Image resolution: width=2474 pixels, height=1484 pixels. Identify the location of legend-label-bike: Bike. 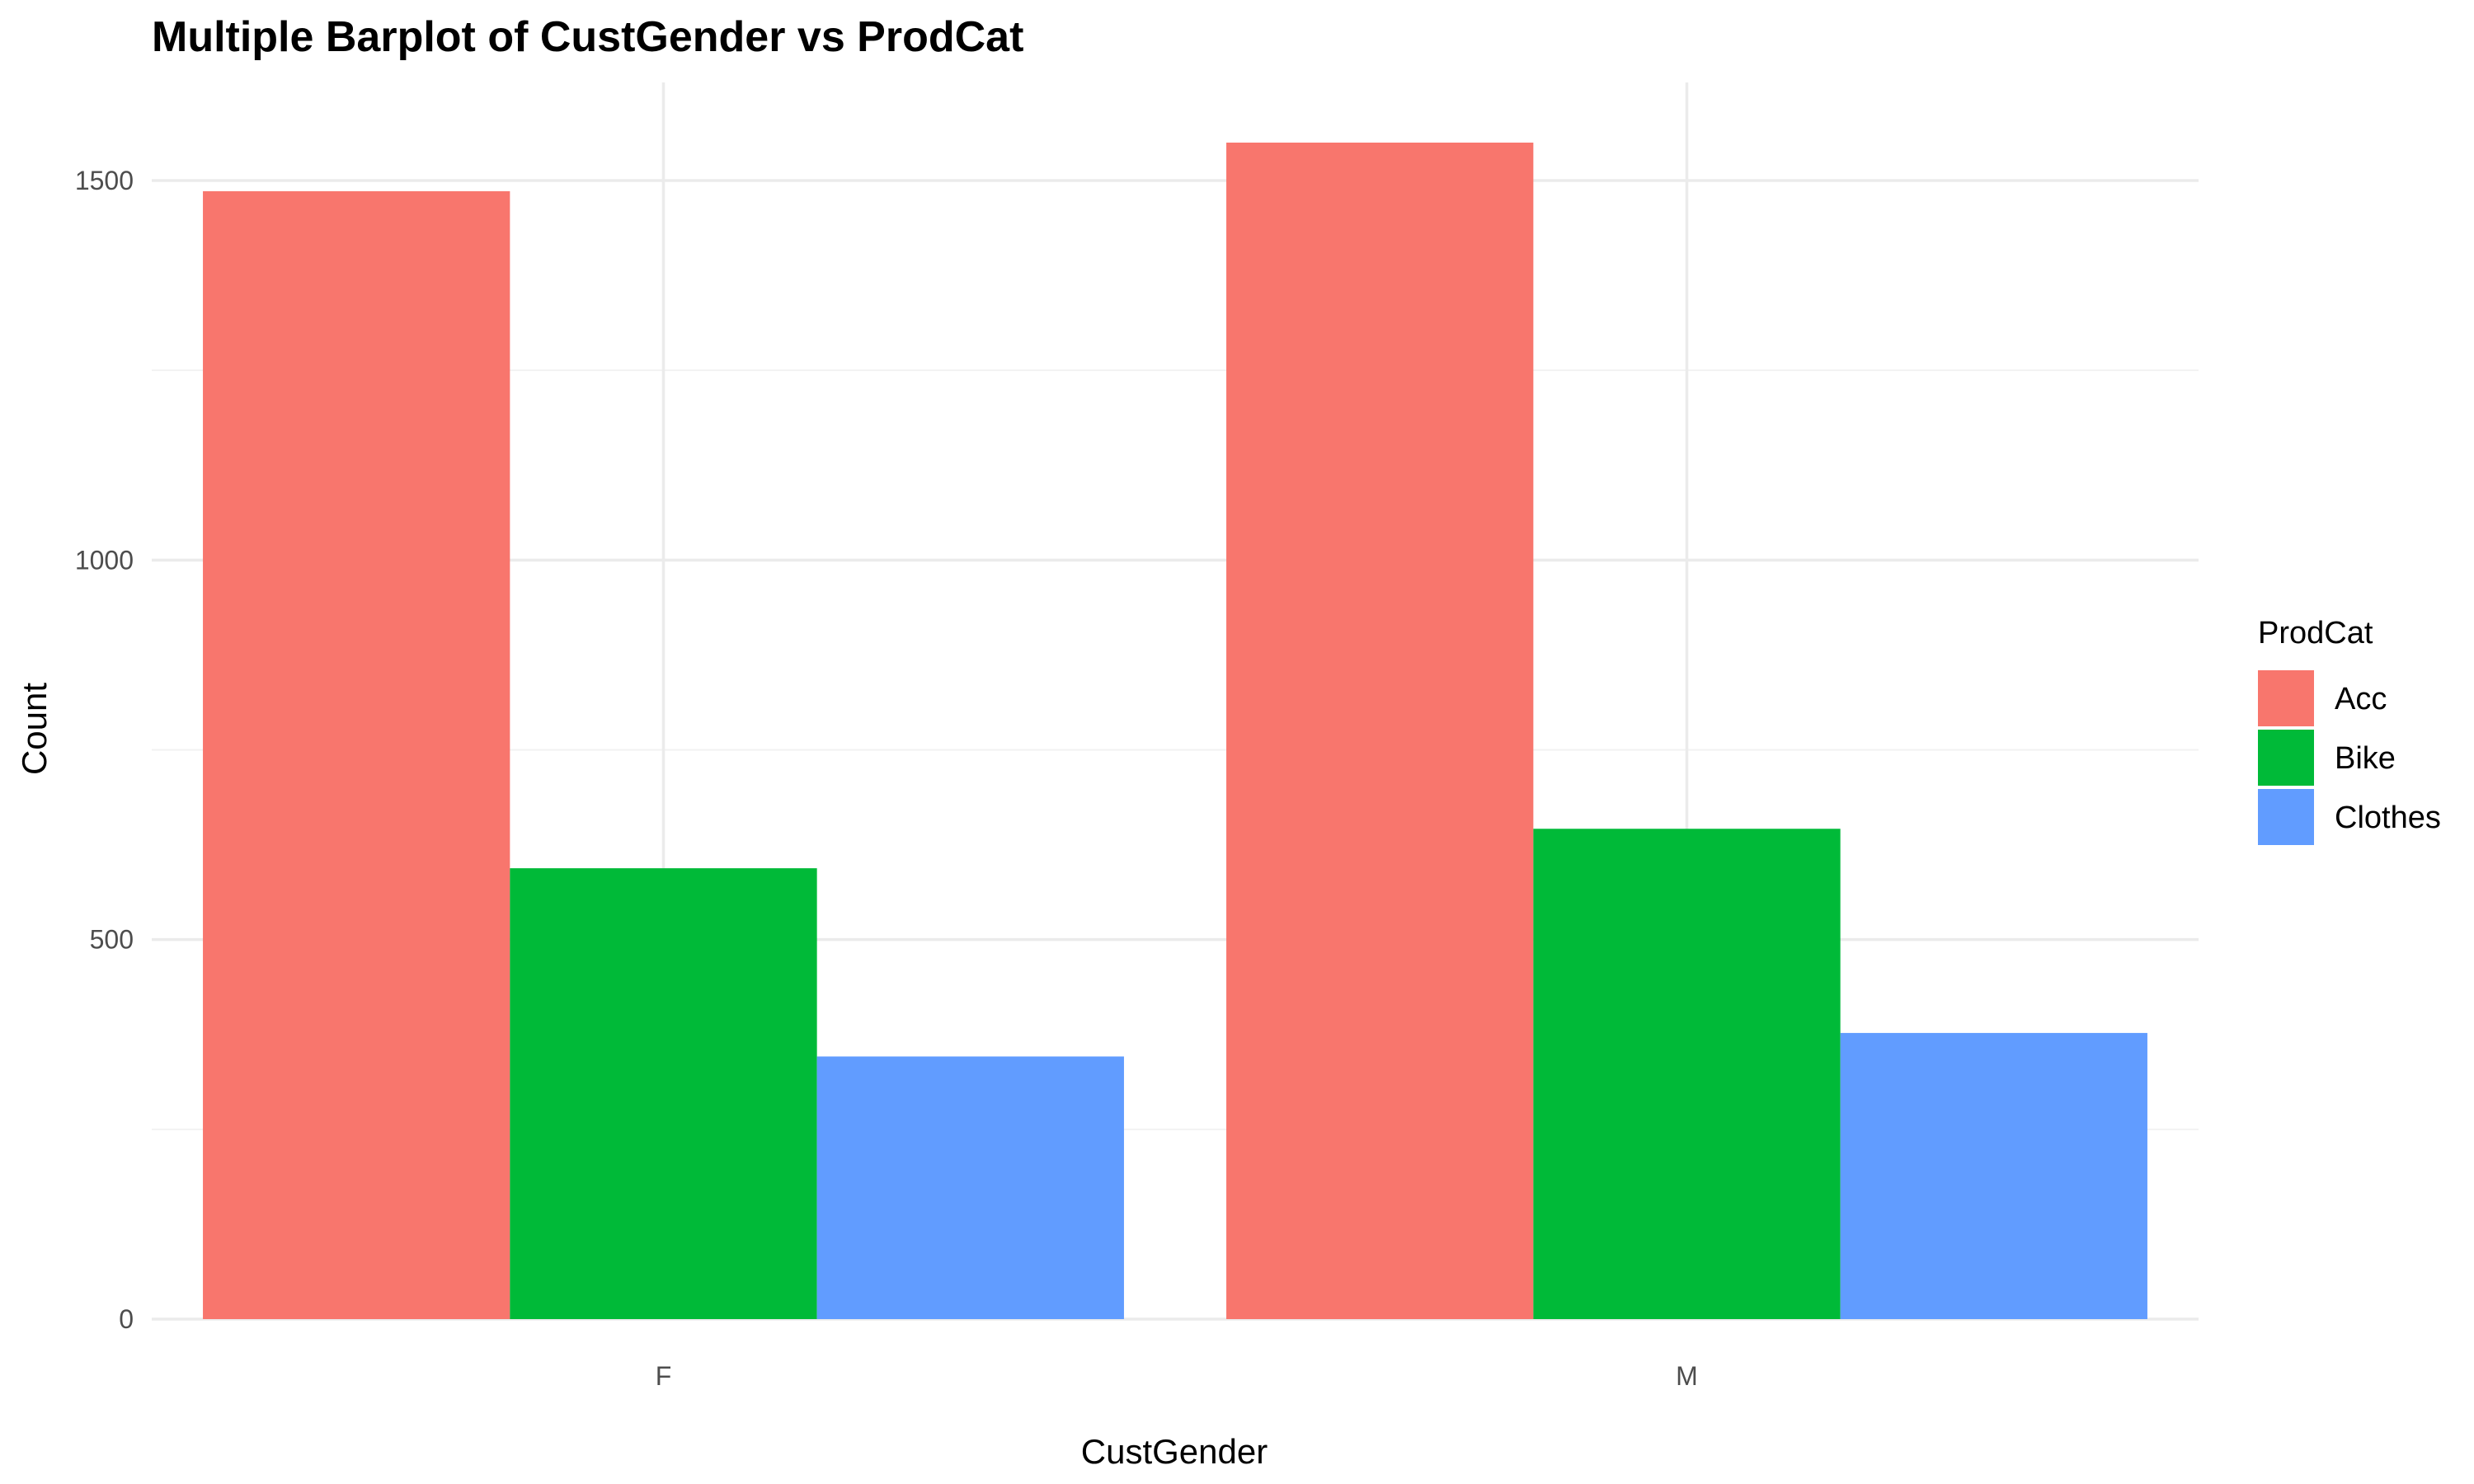
(2365, 758).